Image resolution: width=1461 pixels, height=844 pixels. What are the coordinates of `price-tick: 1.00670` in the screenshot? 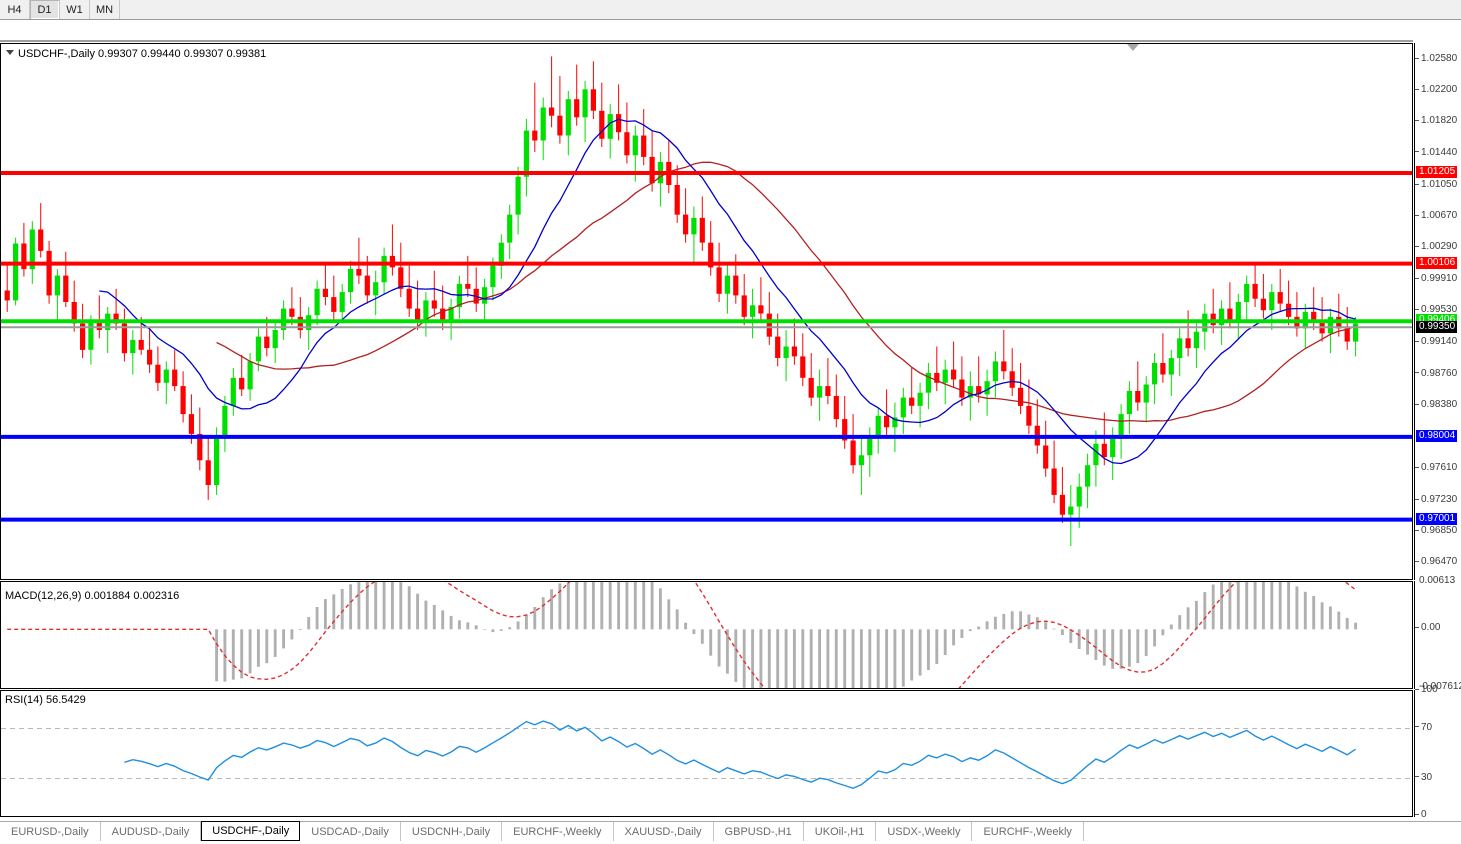 It's located at (1436, 215).